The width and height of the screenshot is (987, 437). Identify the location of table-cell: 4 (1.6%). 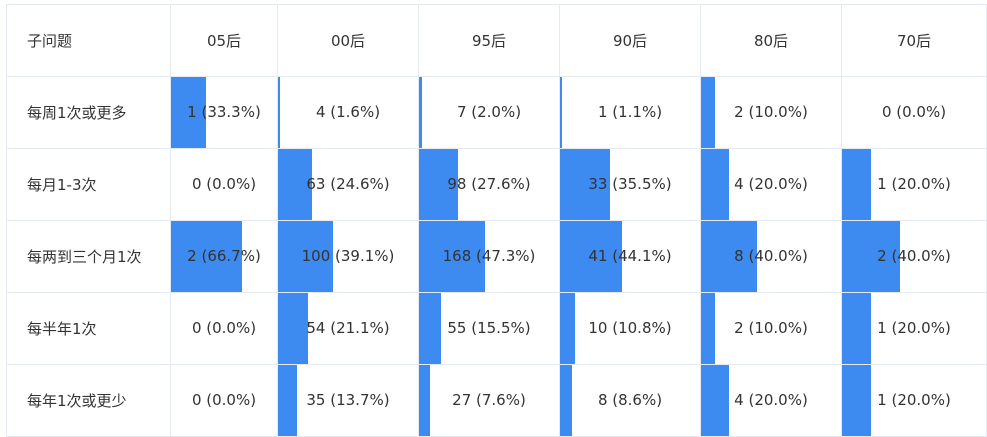
(348, 112).